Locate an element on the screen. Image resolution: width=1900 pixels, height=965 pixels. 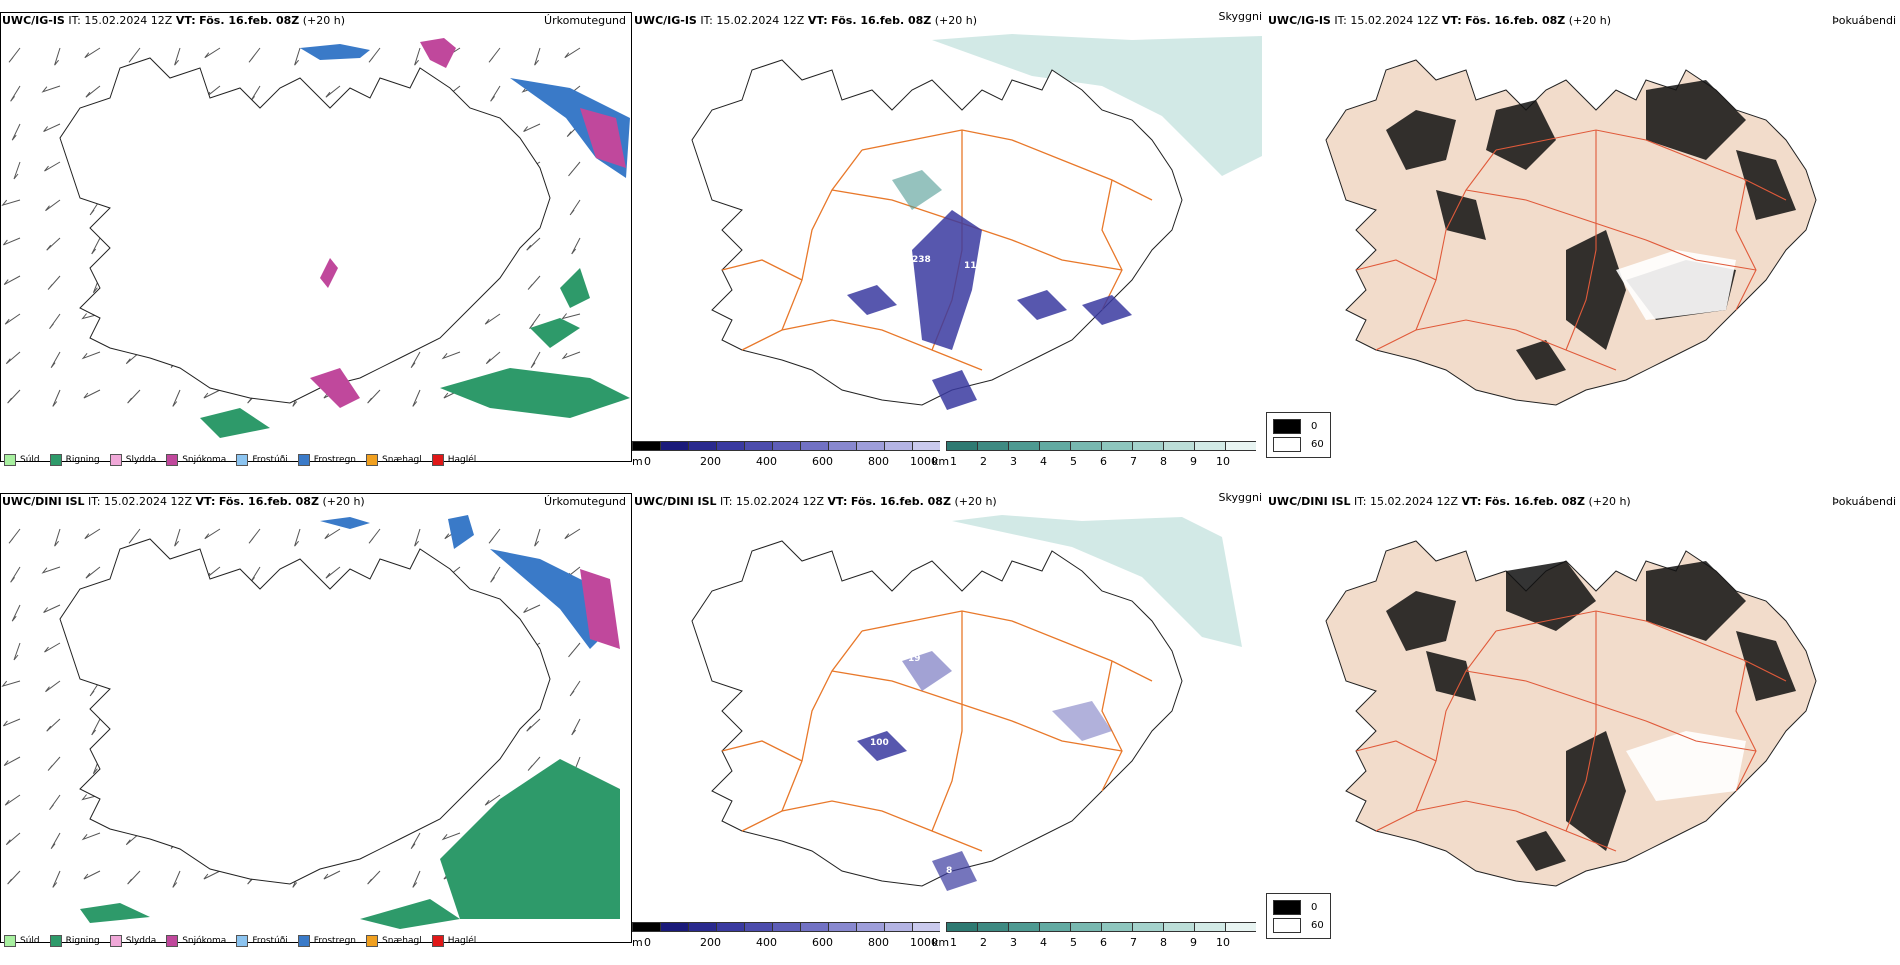
visibility-value-label: 15 is located at coordinates (1092, 224).